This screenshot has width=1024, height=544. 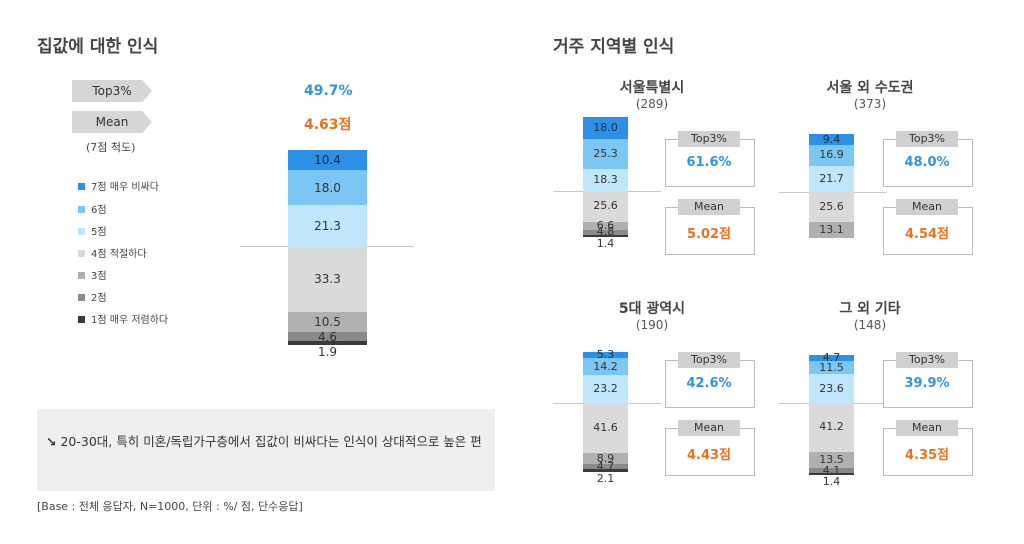 I want to click on data-label: 9.4, so click(x=831, y=139).